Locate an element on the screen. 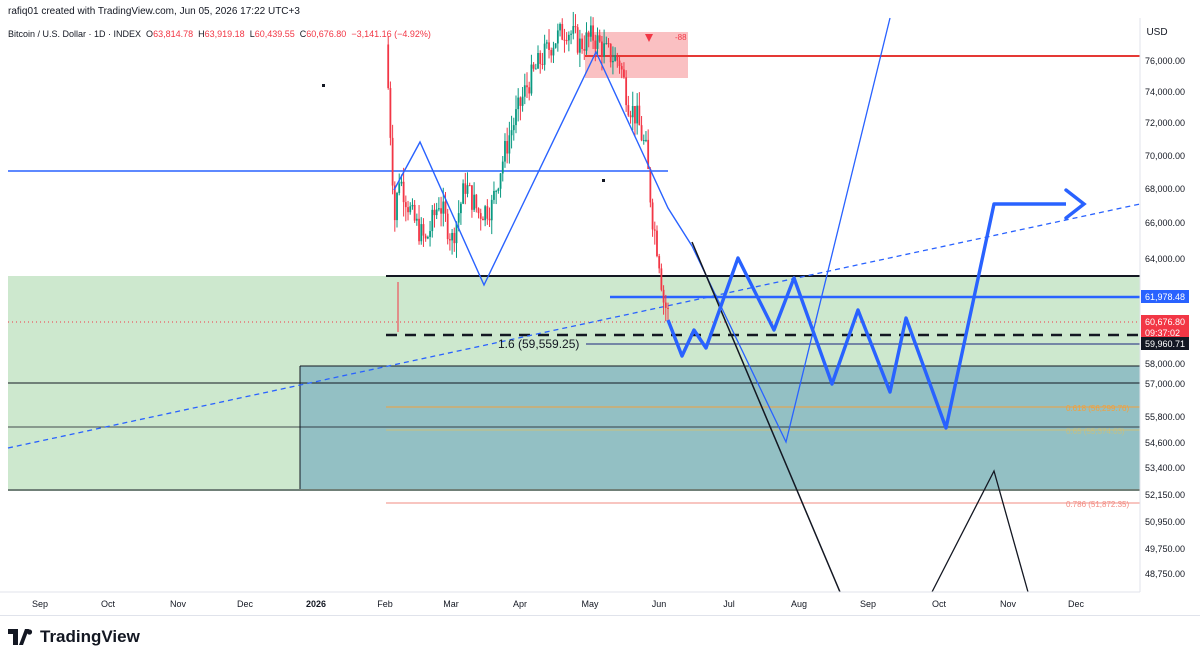  currency-label: USD is located at coordinates (1157, 32).